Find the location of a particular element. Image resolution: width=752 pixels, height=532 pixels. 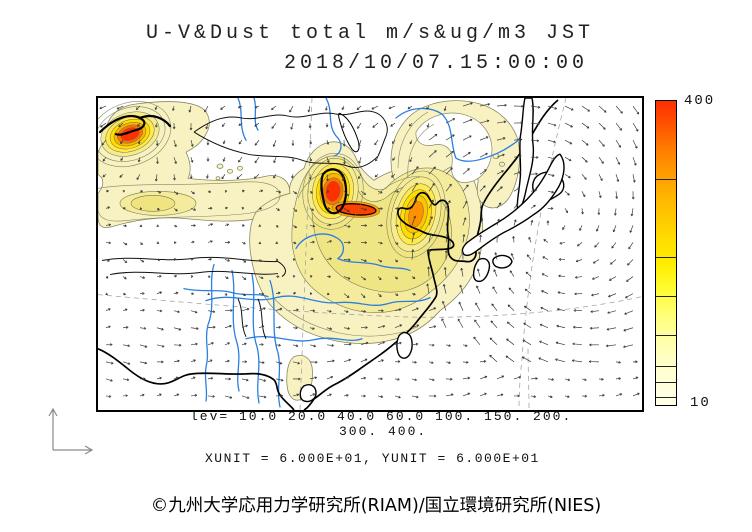

colorbar is located at coordinates (666, 253).